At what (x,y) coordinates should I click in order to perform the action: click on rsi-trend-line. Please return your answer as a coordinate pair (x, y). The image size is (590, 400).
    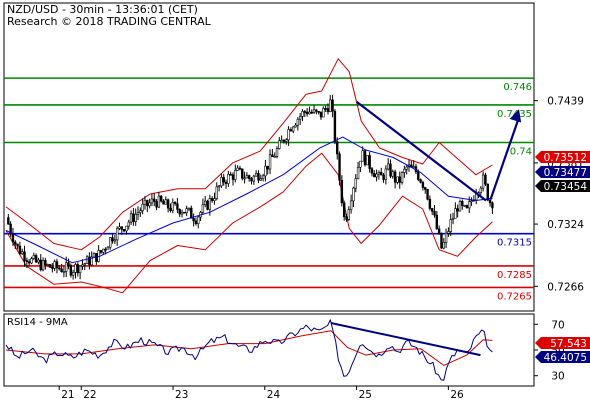
    Looking at the image, I should click on (405, 339).